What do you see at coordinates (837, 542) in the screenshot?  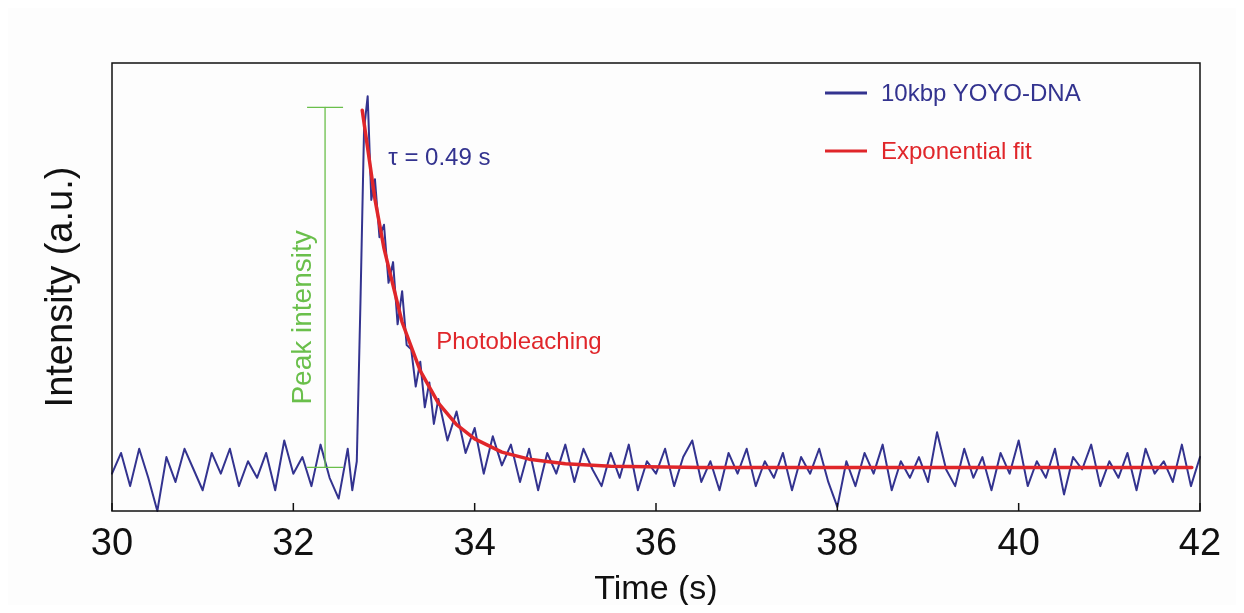 I see `x-tick-label: 38` at bounding box center [837, 542].